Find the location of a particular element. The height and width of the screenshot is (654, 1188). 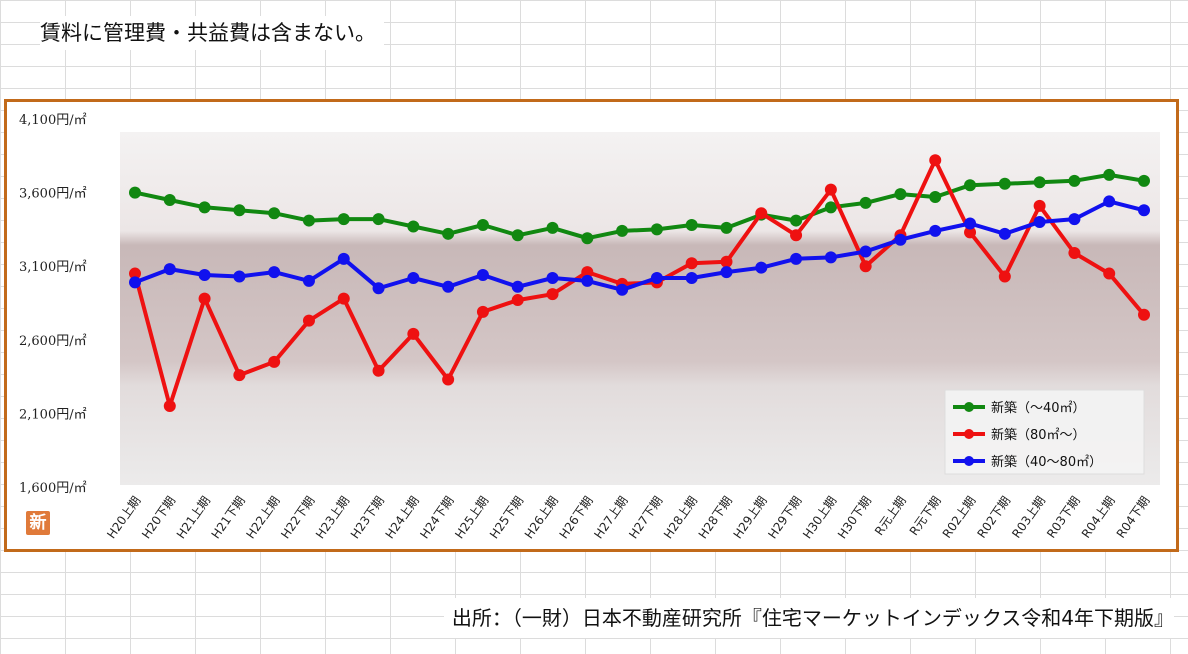

x-tick-label: R04下期 is located at coordinates (1133, 517).